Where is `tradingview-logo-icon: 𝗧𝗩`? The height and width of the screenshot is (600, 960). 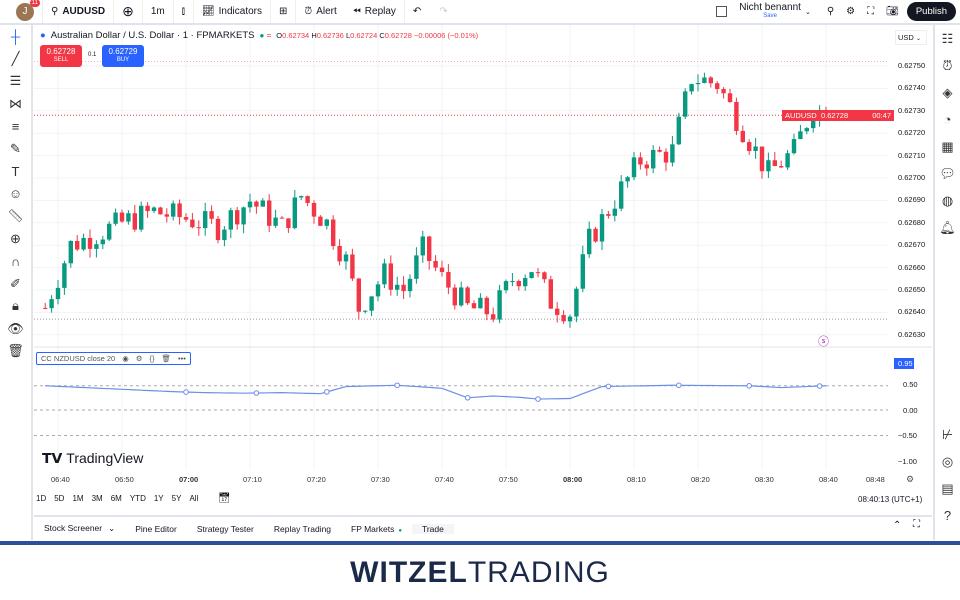
tradingview-logo-icon: 𝗧𝗩 is located at coordinates (52, 458).